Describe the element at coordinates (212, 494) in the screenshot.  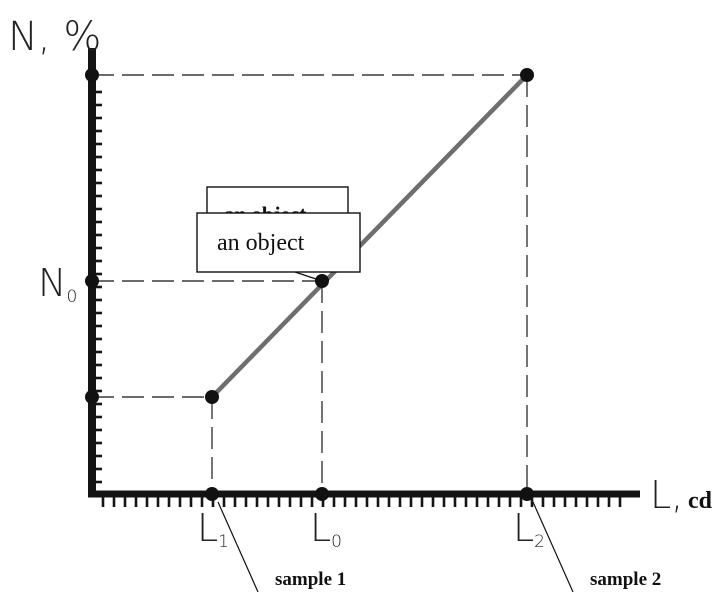
I see `x-axis-point-l1` at that location.